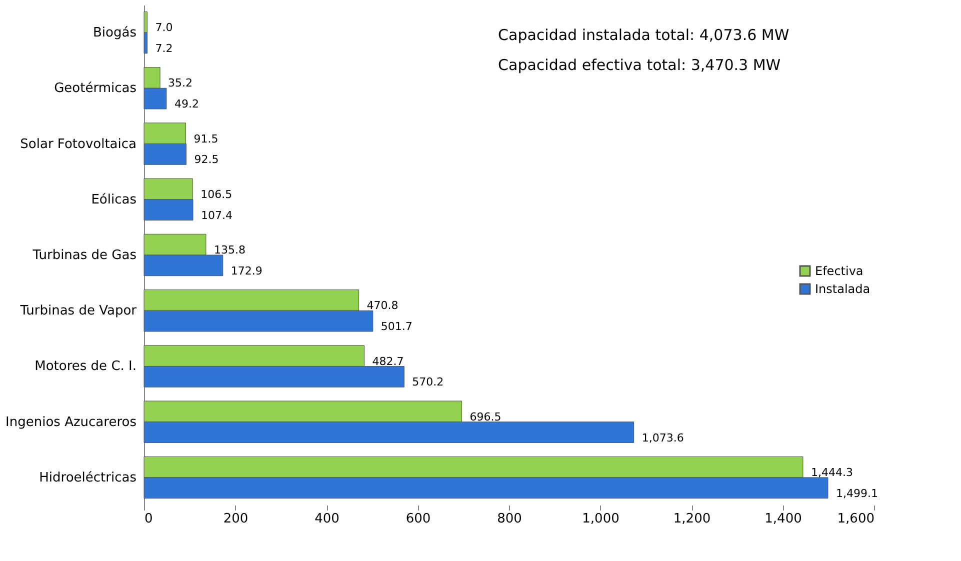 Image resolution: width=961 pixels, height=561 pixels. Describe the element at coordinates (230, 250) in the screenshot. I see `data-label: 135.8` at that location.